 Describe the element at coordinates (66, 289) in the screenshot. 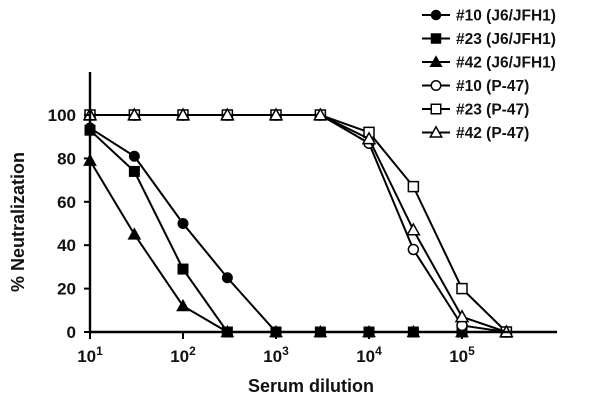

I see `y-tick-label: 20` at that location.